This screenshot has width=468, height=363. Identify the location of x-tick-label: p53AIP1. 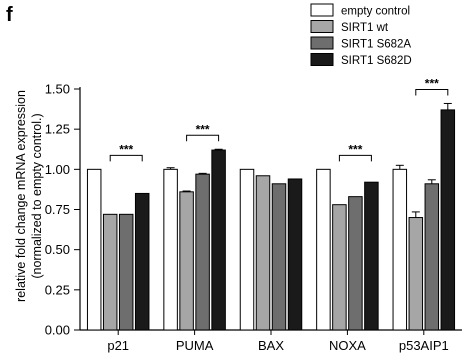
(424, 345).